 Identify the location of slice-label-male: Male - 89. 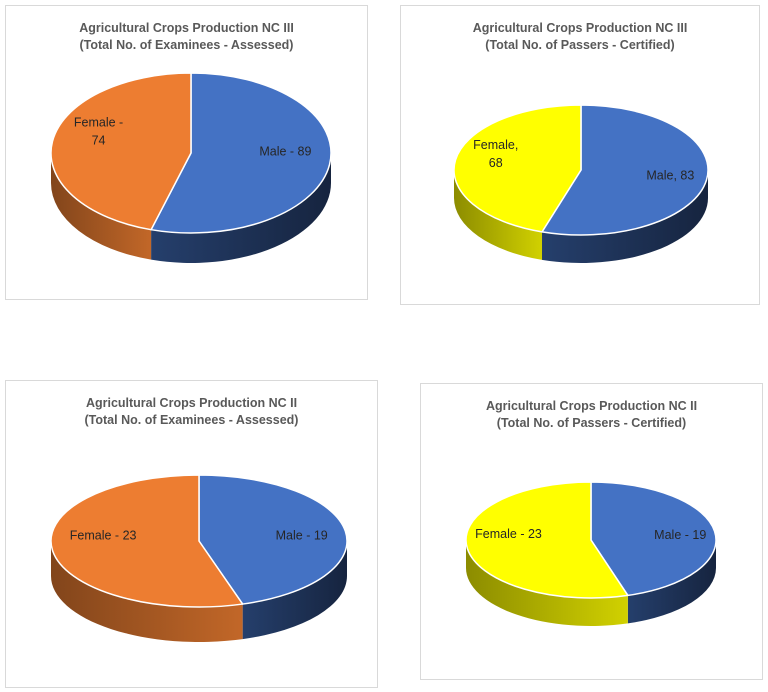
(285, 151).